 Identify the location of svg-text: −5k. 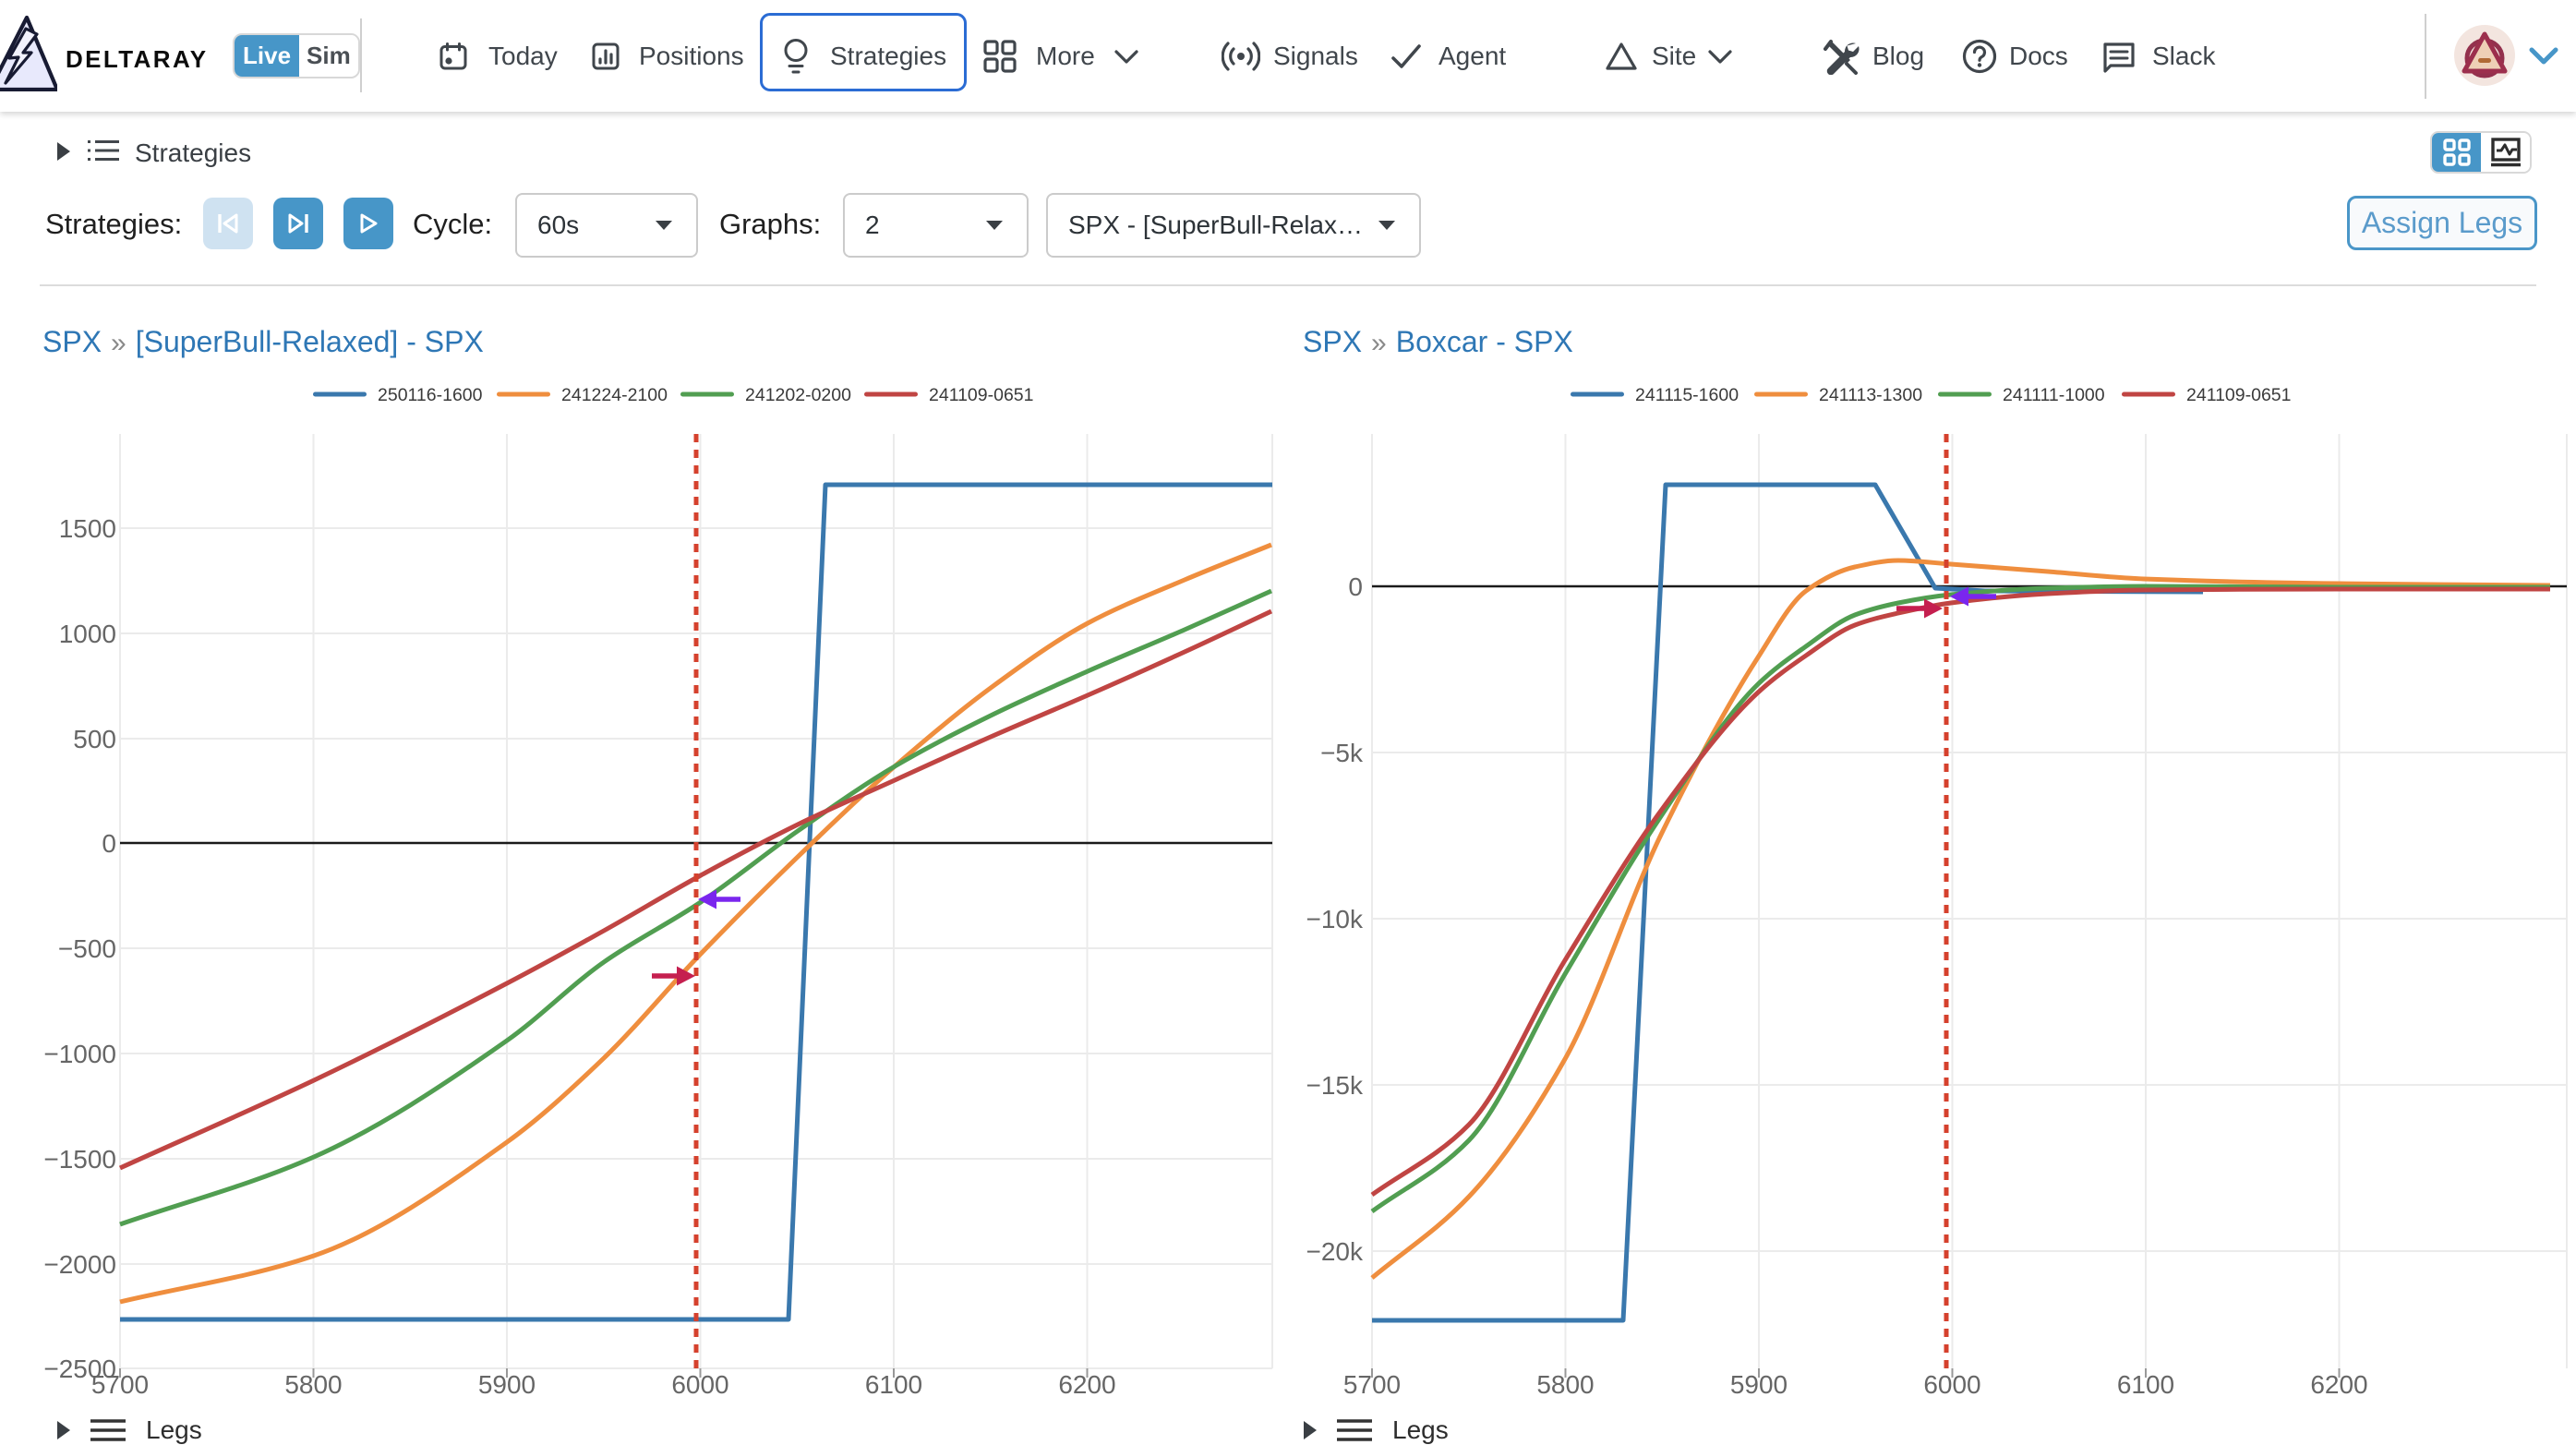
(1342, 753).